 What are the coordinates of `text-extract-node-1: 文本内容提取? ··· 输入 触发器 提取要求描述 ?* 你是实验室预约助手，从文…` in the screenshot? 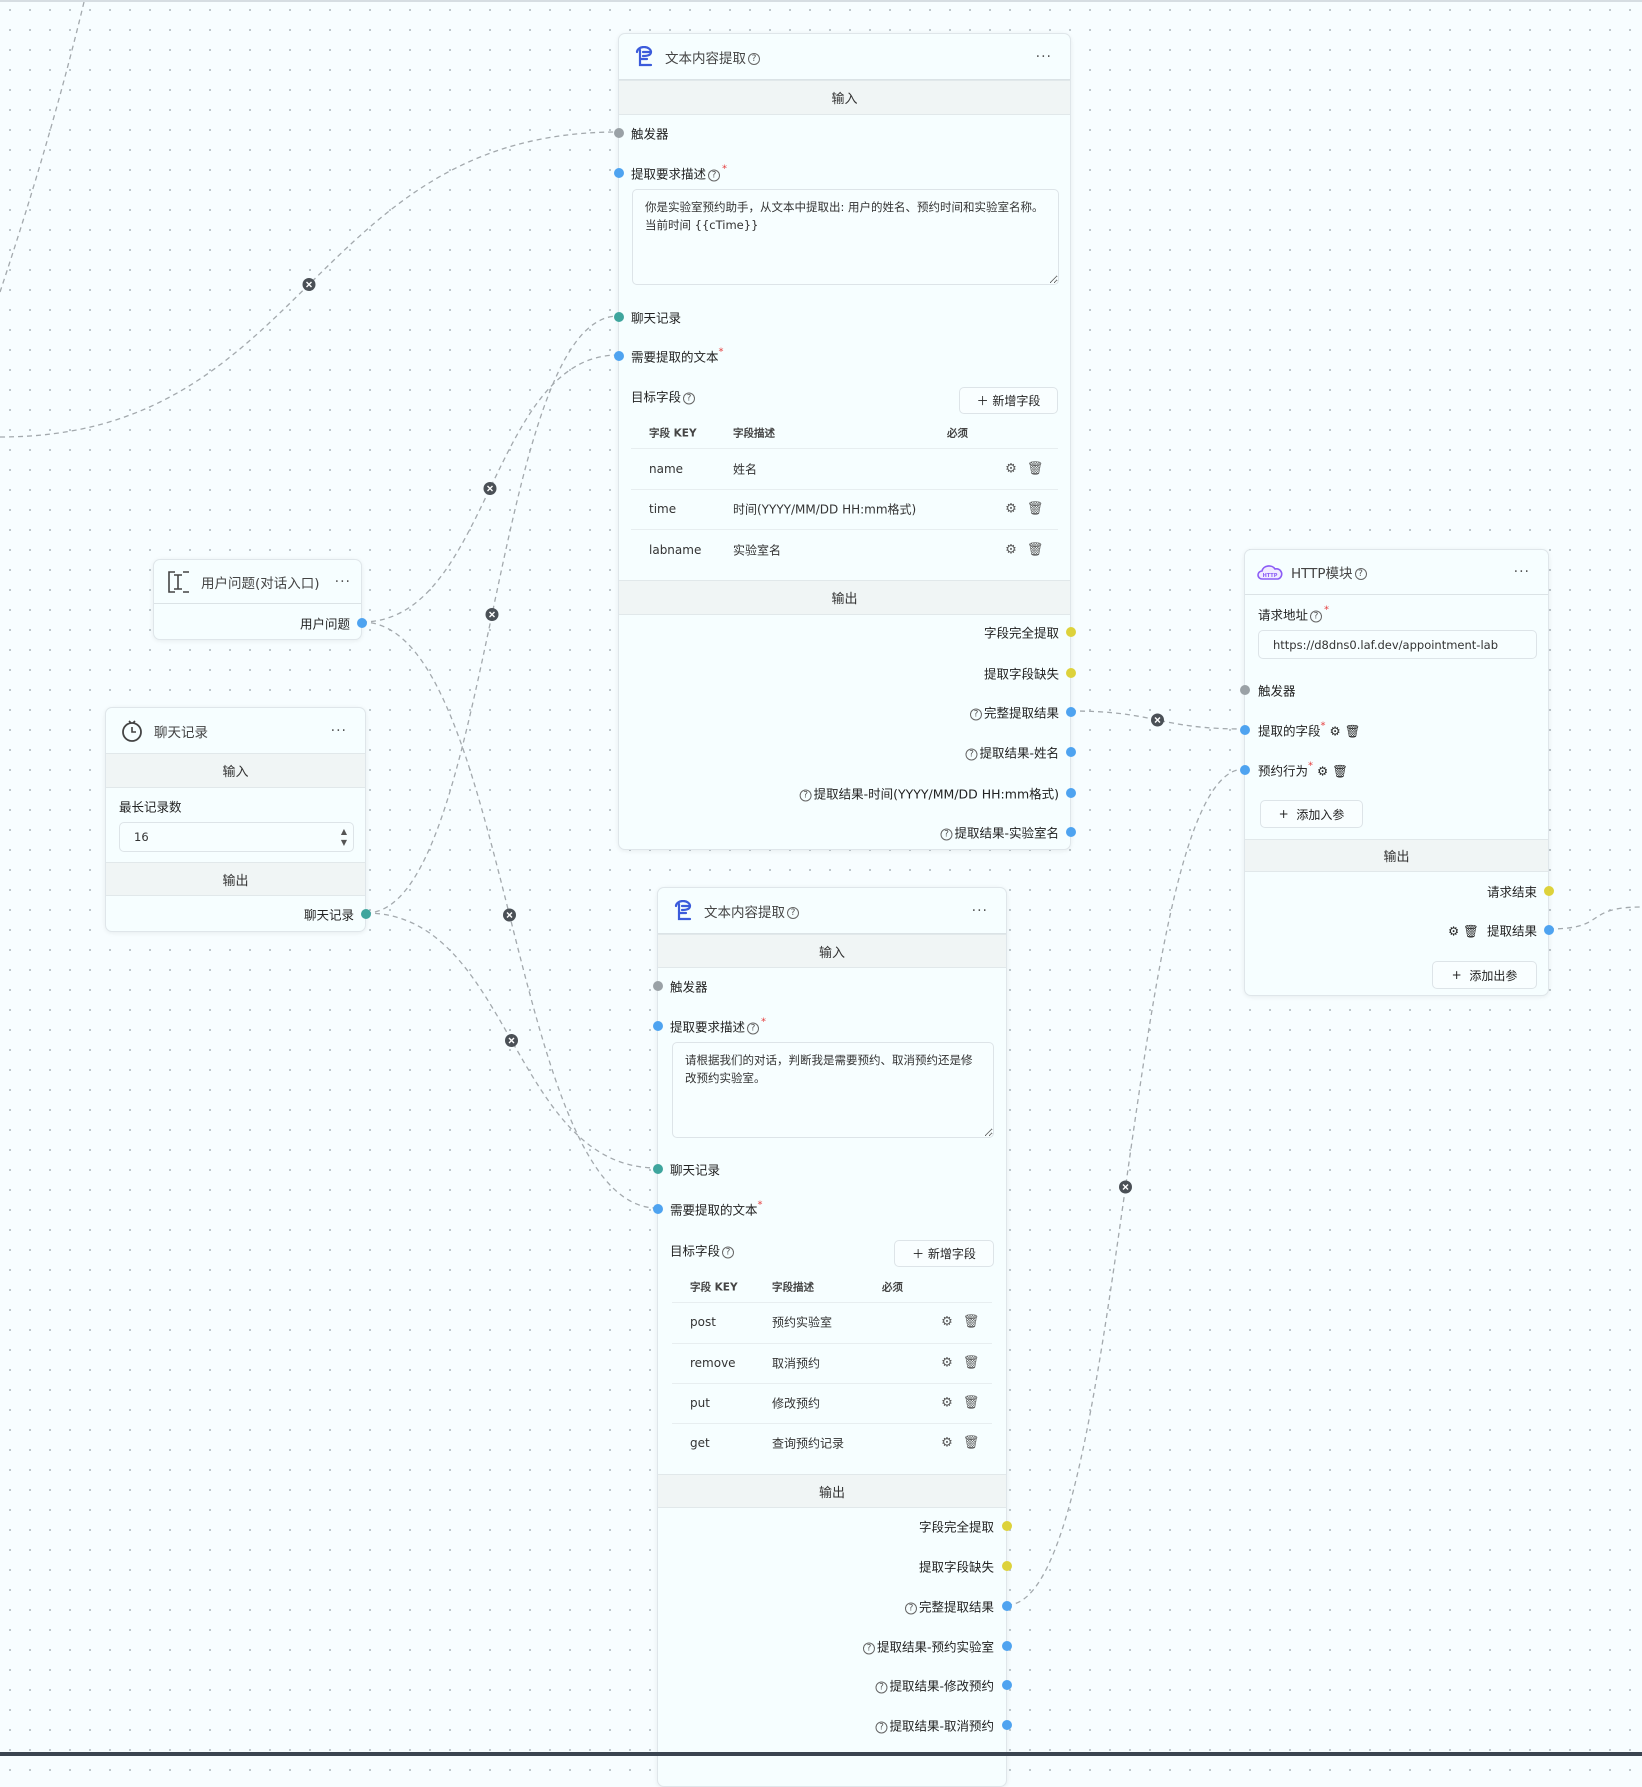 It's located at (845, 441).